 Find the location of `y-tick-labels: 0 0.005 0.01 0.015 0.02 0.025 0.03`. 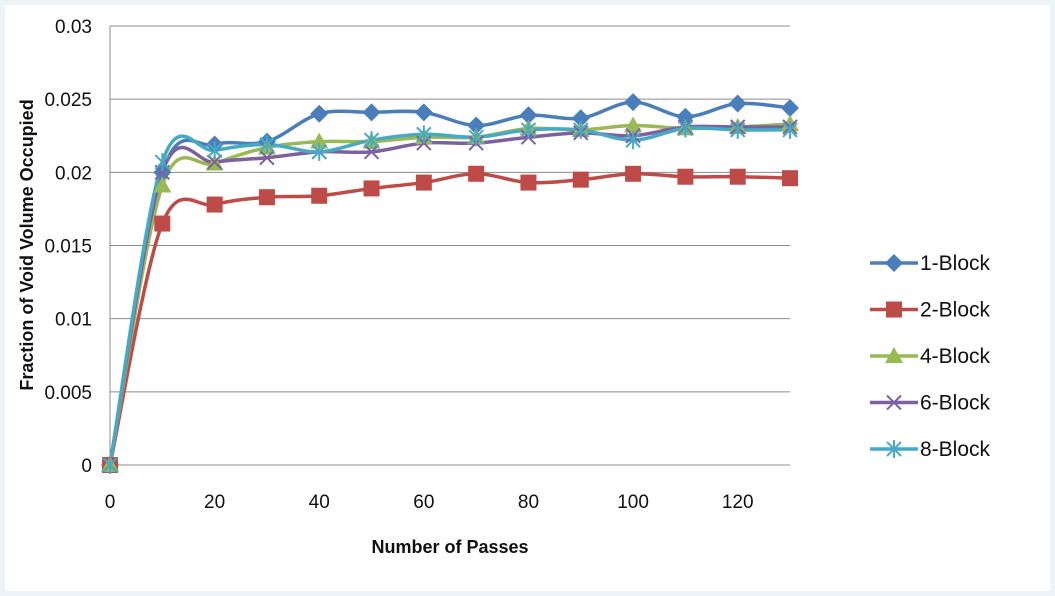

y-tick-labels: 0 0.005 0.01 0.015 0.02 0.025 0.03 is located at coordinates (68, 247).